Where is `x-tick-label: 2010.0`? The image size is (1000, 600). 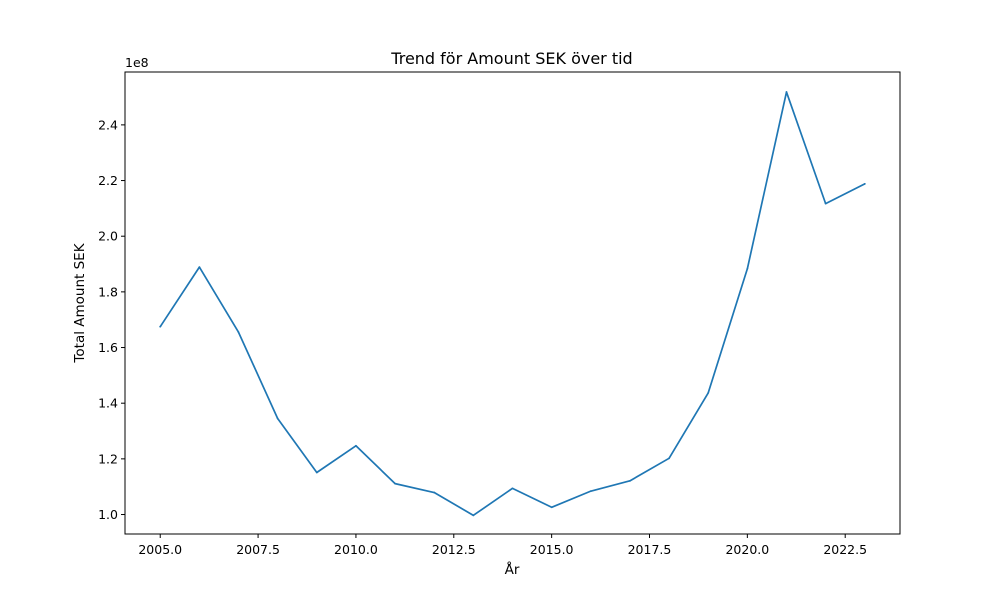
x-tick-label: 2010.0 is located at coordinates (356, 549).